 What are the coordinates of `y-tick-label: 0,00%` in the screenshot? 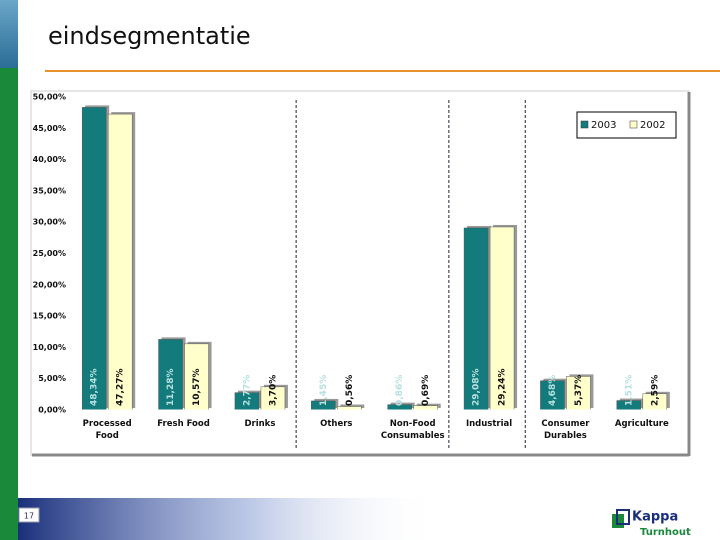 It's located at (52, 410).